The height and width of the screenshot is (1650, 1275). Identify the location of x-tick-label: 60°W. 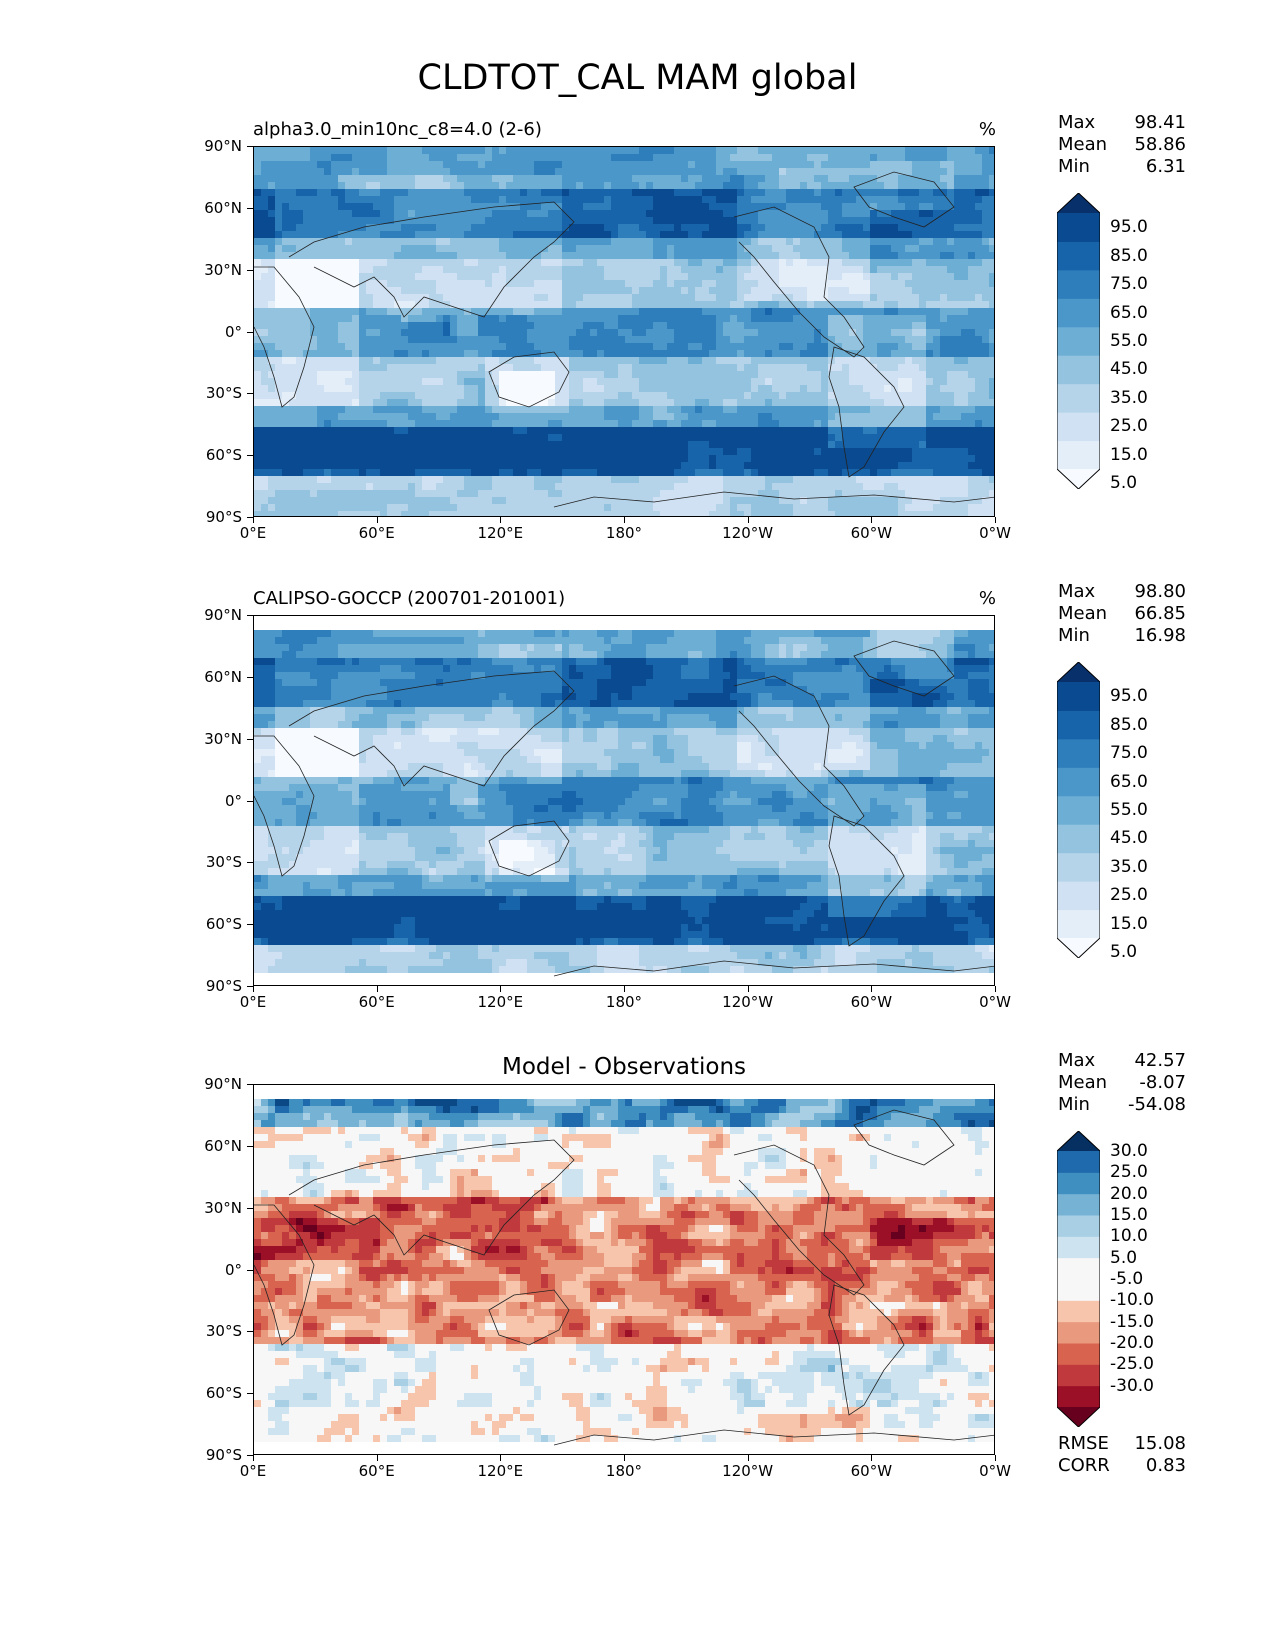
(871, 1471).